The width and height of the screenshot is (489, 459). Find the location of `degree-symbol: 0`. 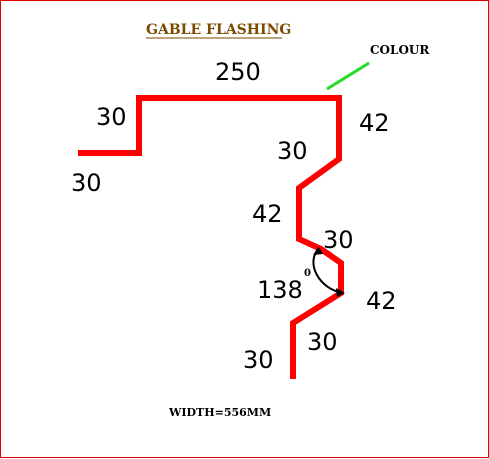

degree-symbol: 0 is located at coordinates (307, 273).